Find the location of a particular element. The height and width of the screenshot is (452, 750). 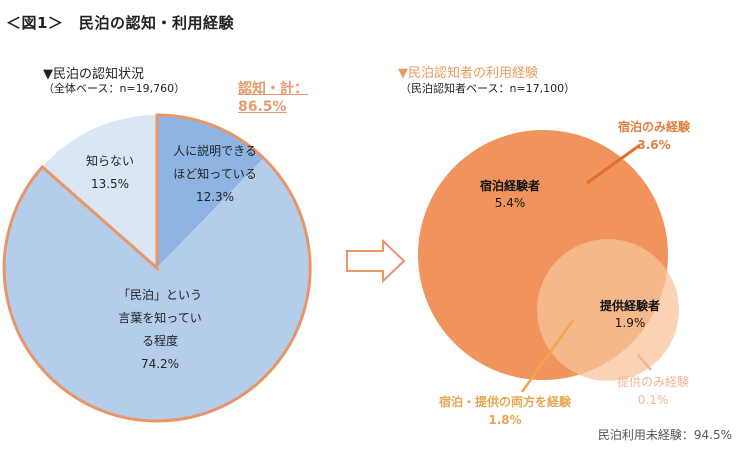

label-know-word-value: 74.2% is located at coordinates (160, 364).